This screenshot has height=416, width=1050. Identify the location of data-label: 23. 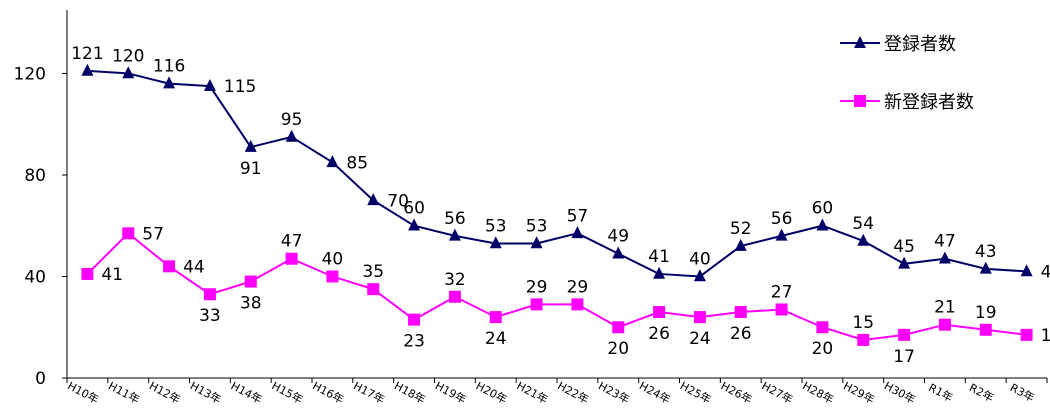
(414, 342).